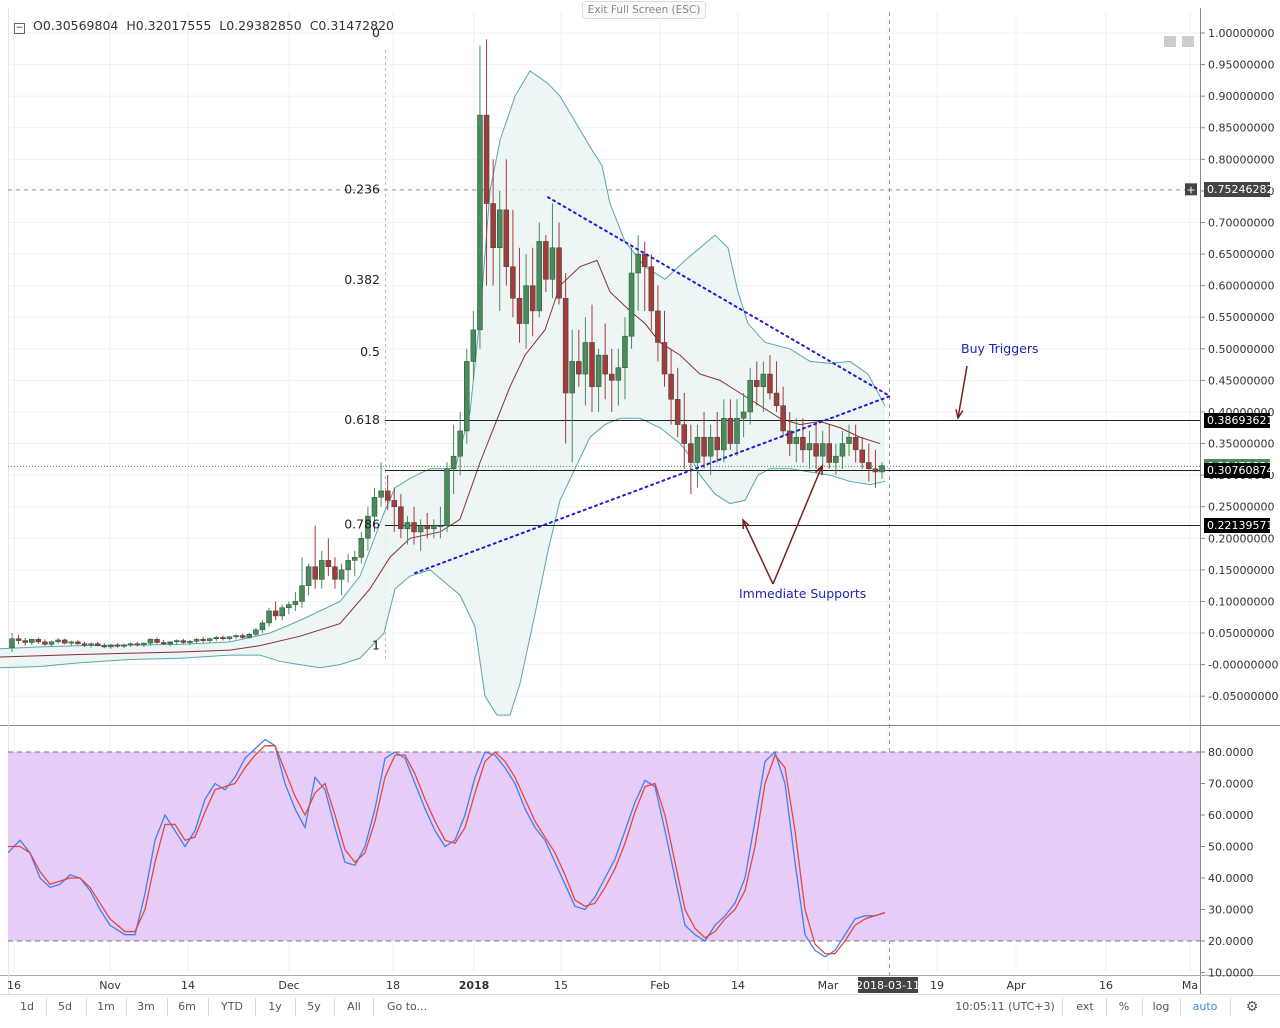 This screenshot has height=1028, width=1280. I want to click on fib-label: 0, so click(376, 32).